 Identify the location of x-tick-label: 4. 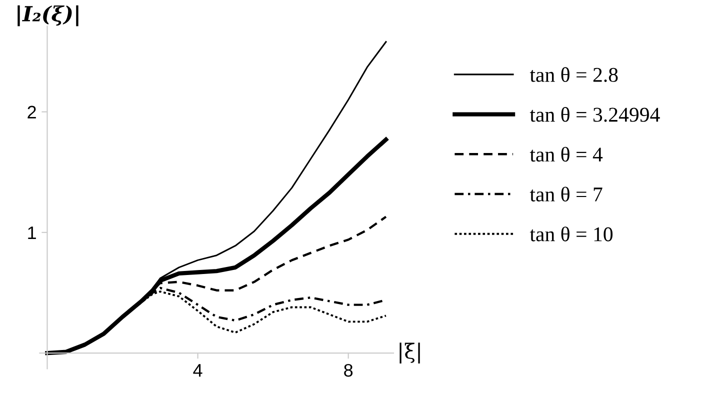
(197, 370).